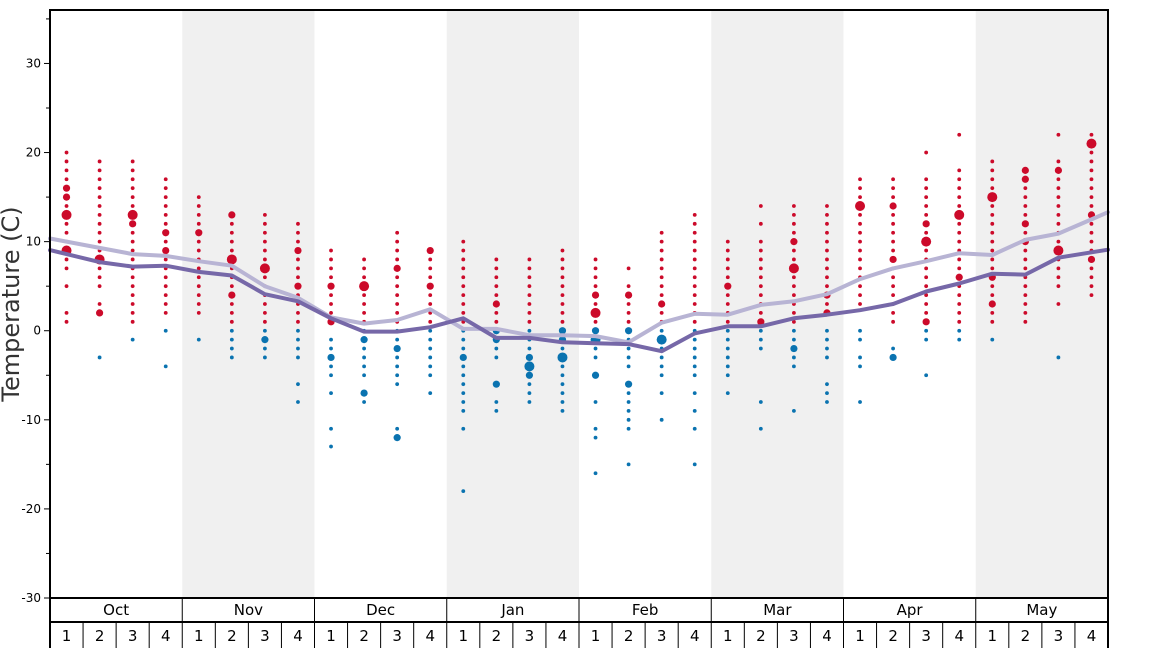 This screenshot has width=1168, height=648. What do you see at coordinates (629, 636) in the screenshot?
I see `week-label: 2` at bounding box center [629, 636].